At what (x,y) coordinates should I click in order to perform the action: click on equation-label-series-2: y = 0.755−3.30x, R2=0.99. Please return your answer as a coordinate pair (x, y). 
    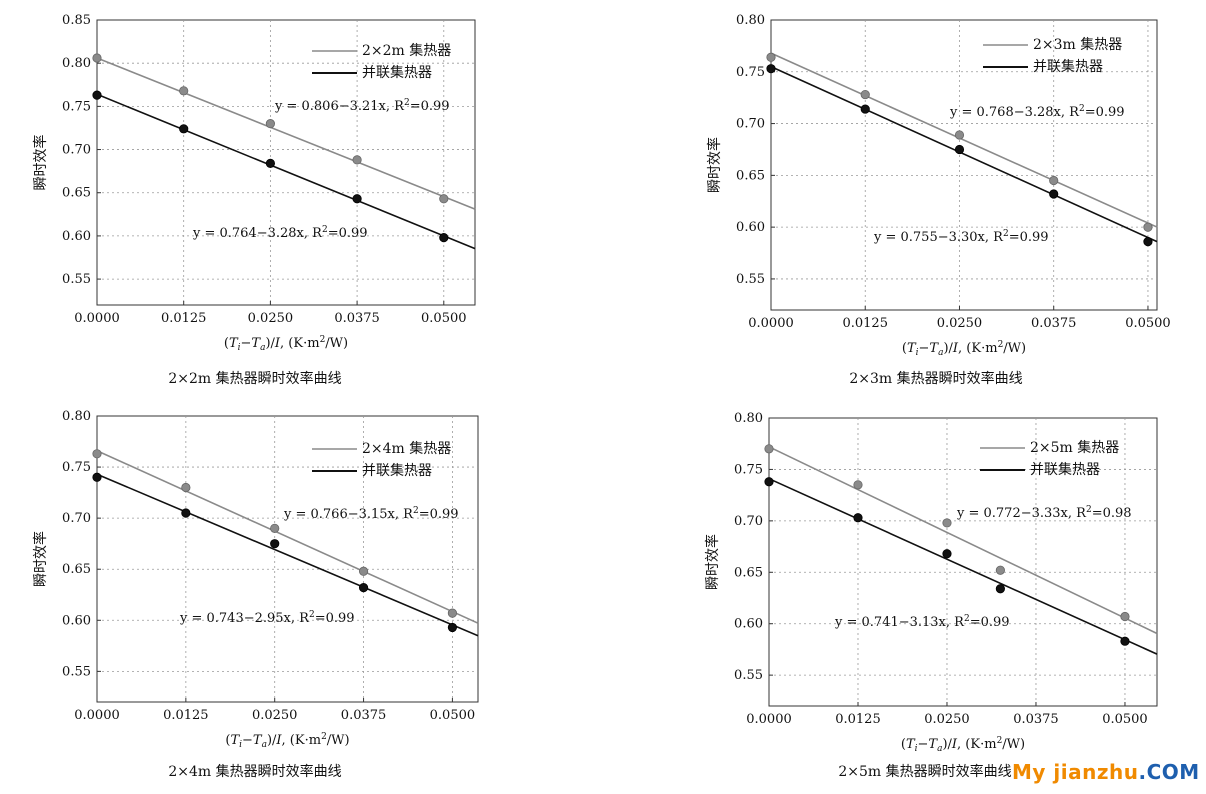
    Looking at the image, I should click on (961, 237).